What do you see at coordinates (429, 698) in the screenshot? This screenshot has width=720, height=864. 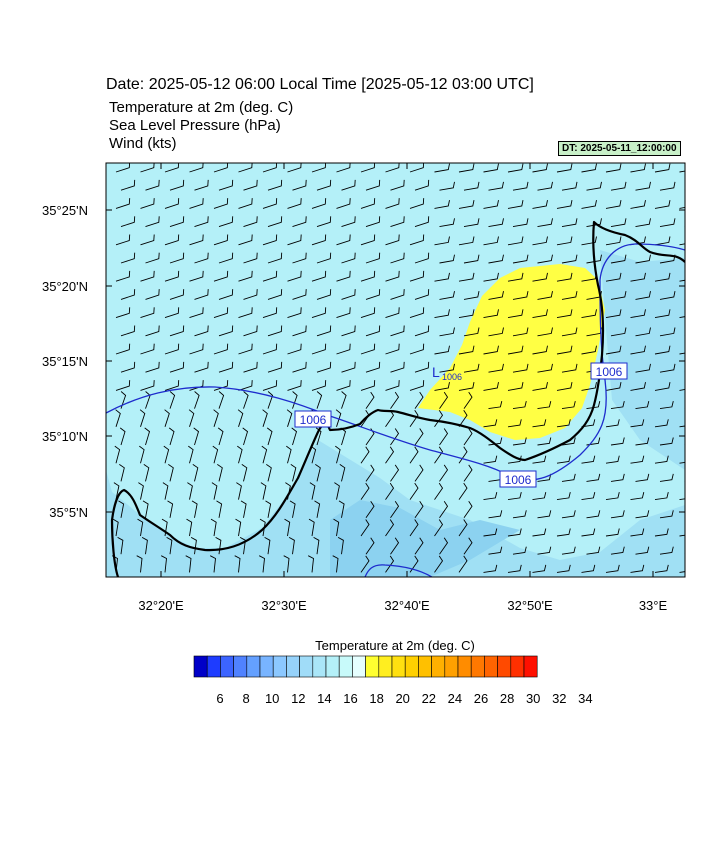 I see `colorbar-tick-label: 22` at bounding box center [429, 698].